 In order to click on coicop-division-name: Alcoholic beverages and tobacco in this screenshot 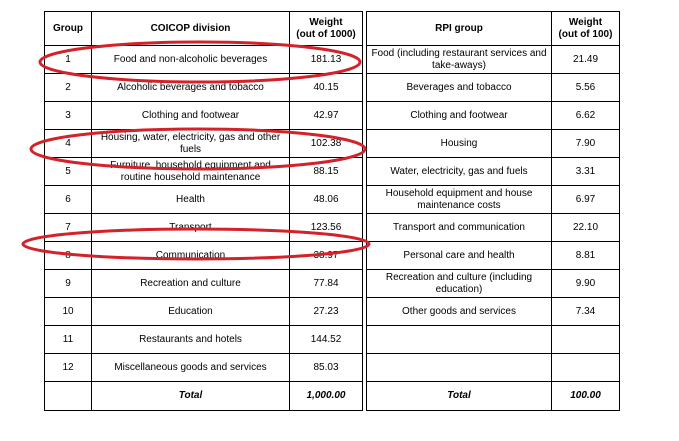, I will do `click(190, 87)`.